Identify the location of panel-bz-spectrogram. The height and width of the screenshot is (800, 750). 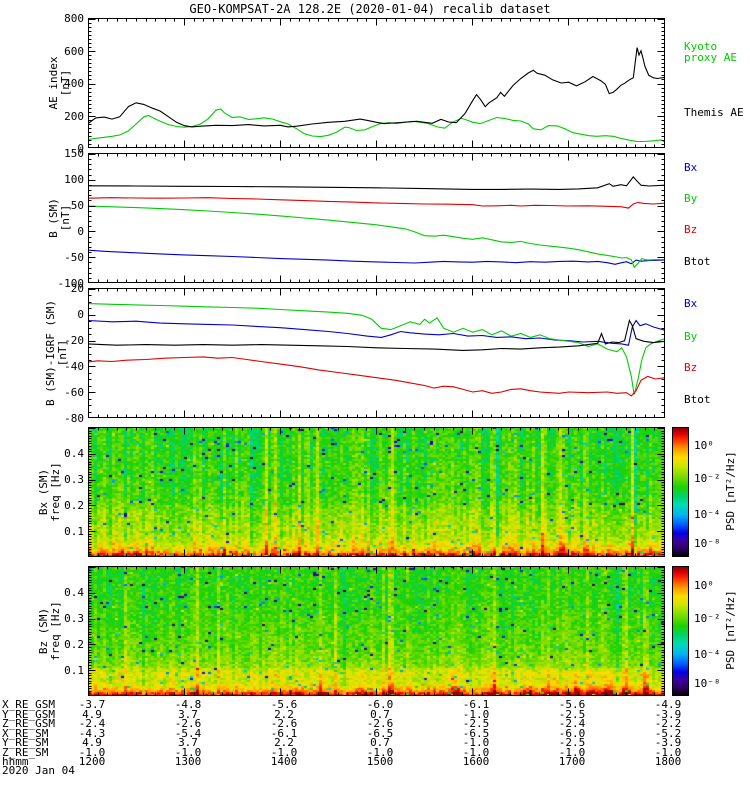
(376, 631).